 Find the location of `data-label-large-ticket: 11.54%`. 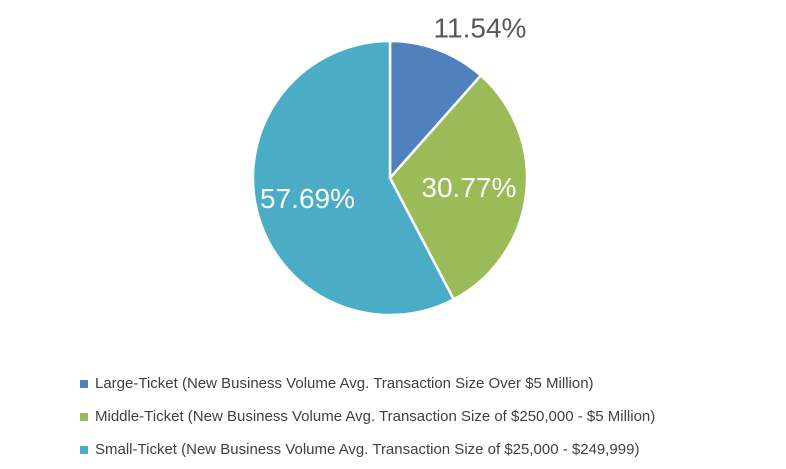

data-label-large-ticket: 11.54% is located at coordinates (480, 28).